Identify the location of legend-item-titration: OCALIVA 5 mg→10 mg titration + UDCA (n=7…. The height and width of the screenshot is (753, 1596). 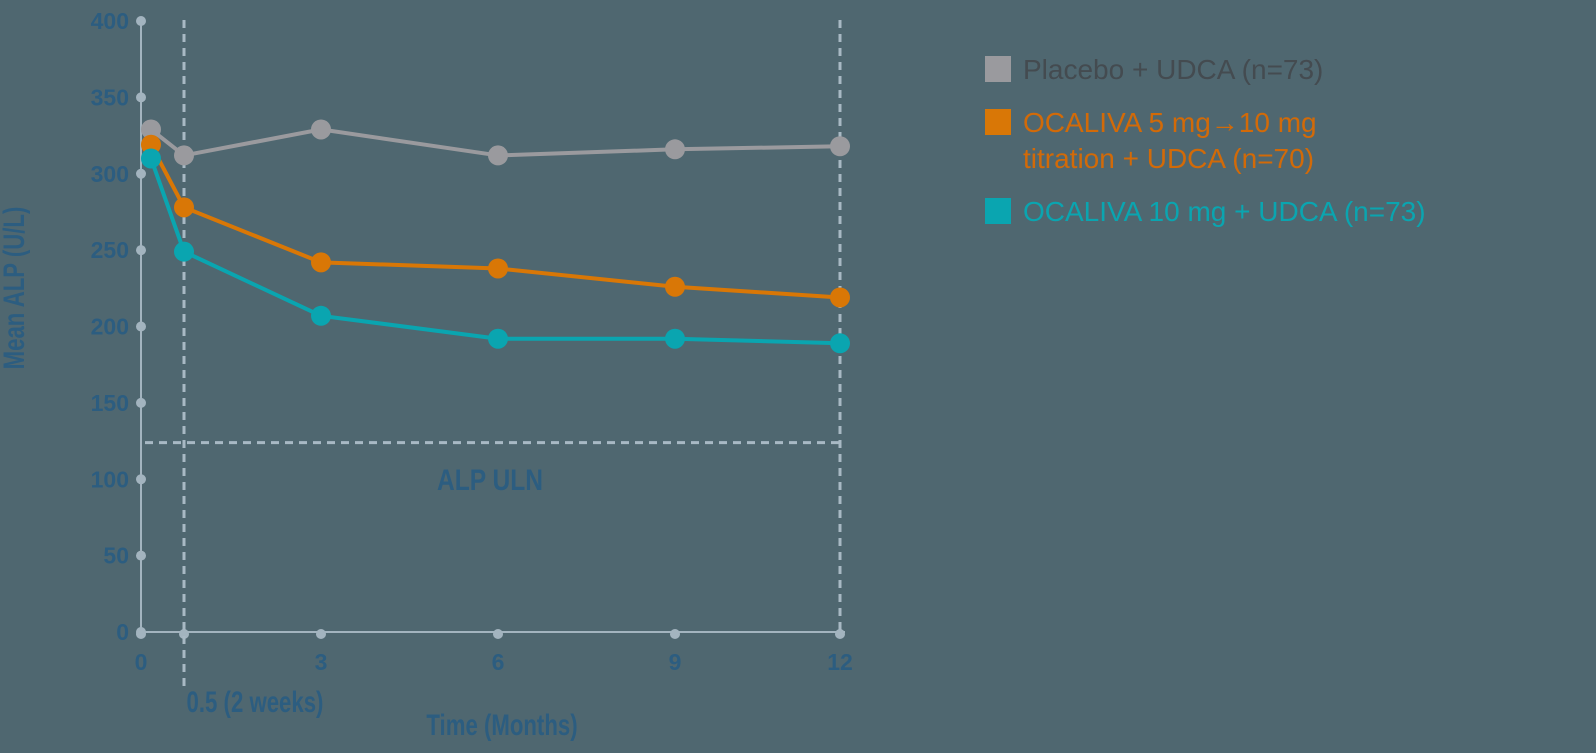
(1205, 141).